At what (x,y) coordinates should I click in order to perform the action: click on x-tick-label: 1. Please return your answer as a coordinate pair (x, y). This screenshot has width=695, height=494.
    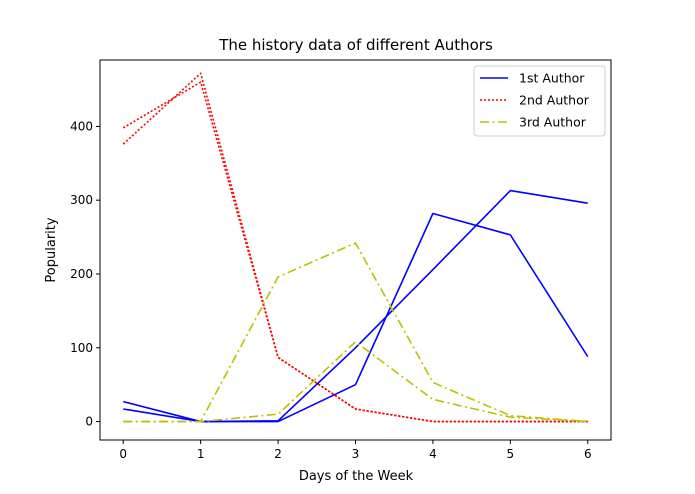
    Looking at the image, I should click on (201, 454).